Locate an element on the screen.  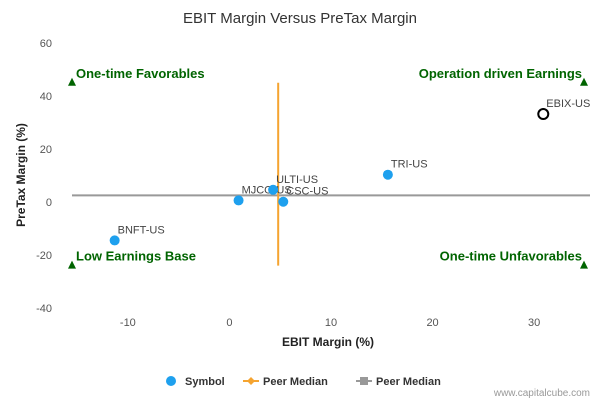
data-point-label: TRI-US is located at coordinates (409, 165).